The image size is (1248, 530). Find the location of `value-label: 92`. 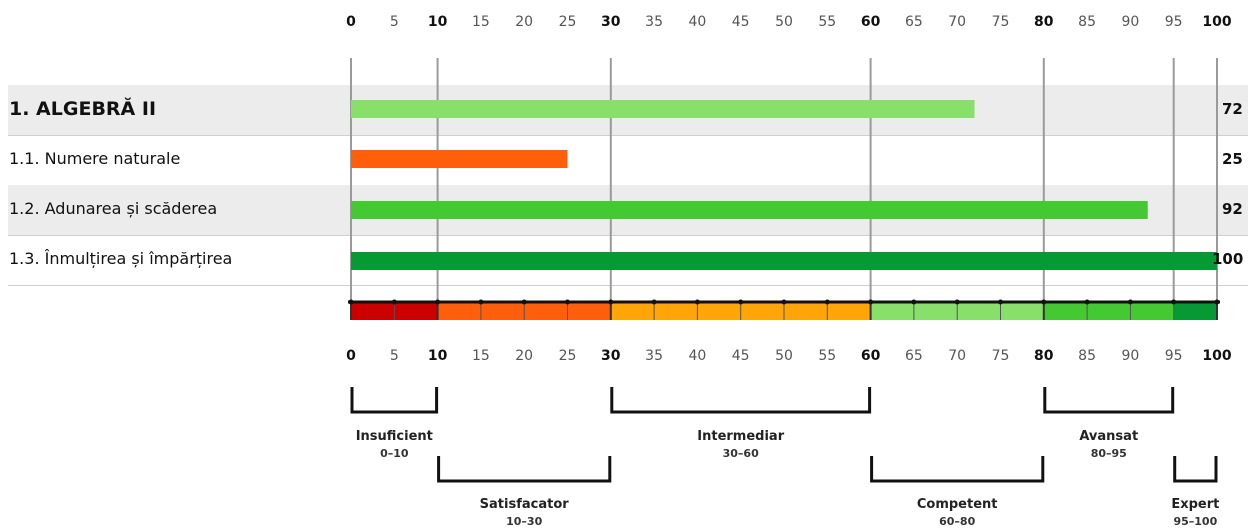

value-label: 92 is located at coordinates (1232, 209).